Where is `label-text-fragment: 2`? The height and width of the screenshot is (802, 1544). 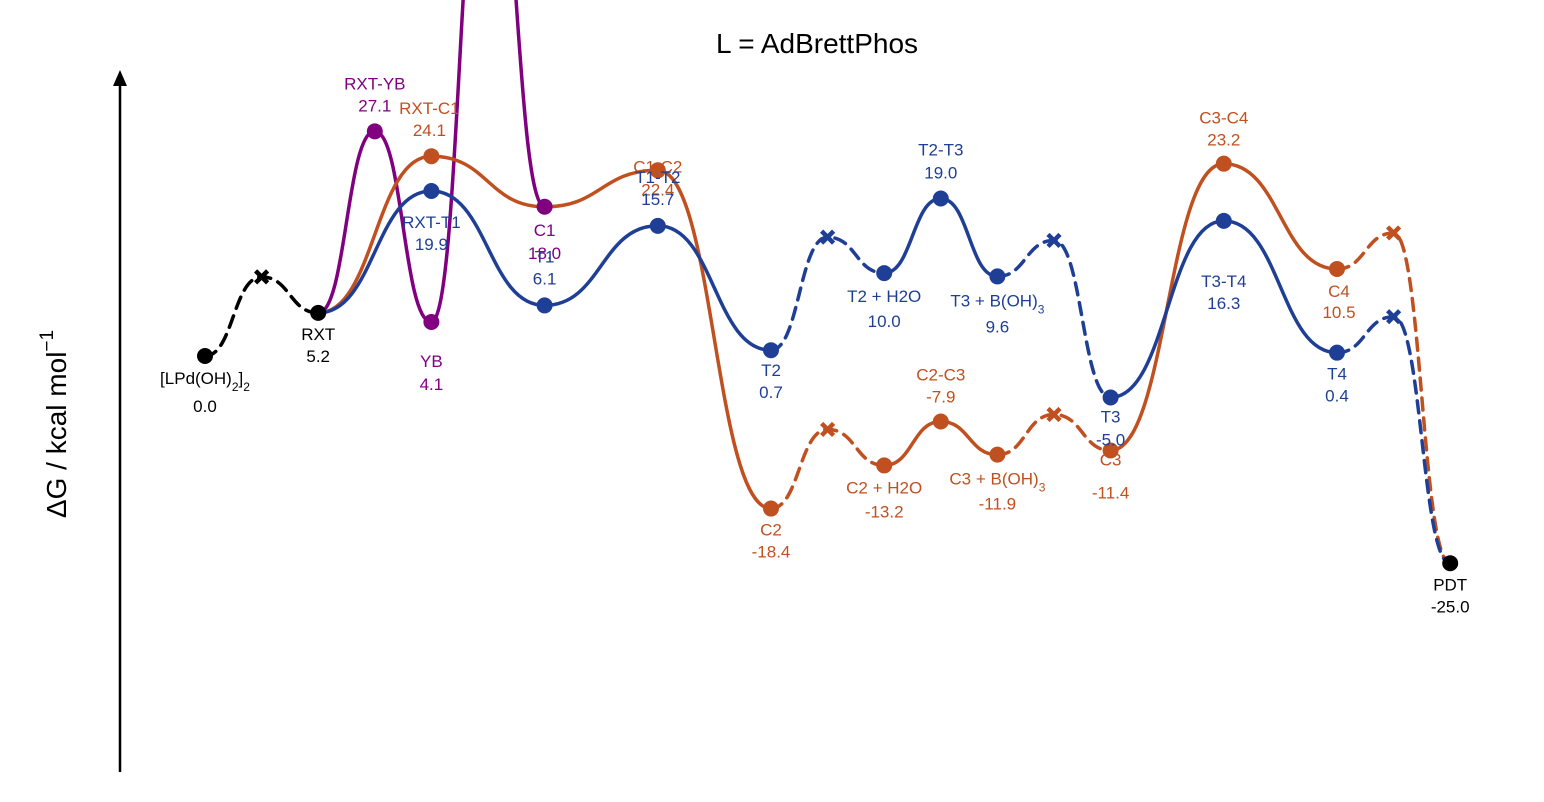 label-text-fragment: 2 is located at coordinates (235, 387).